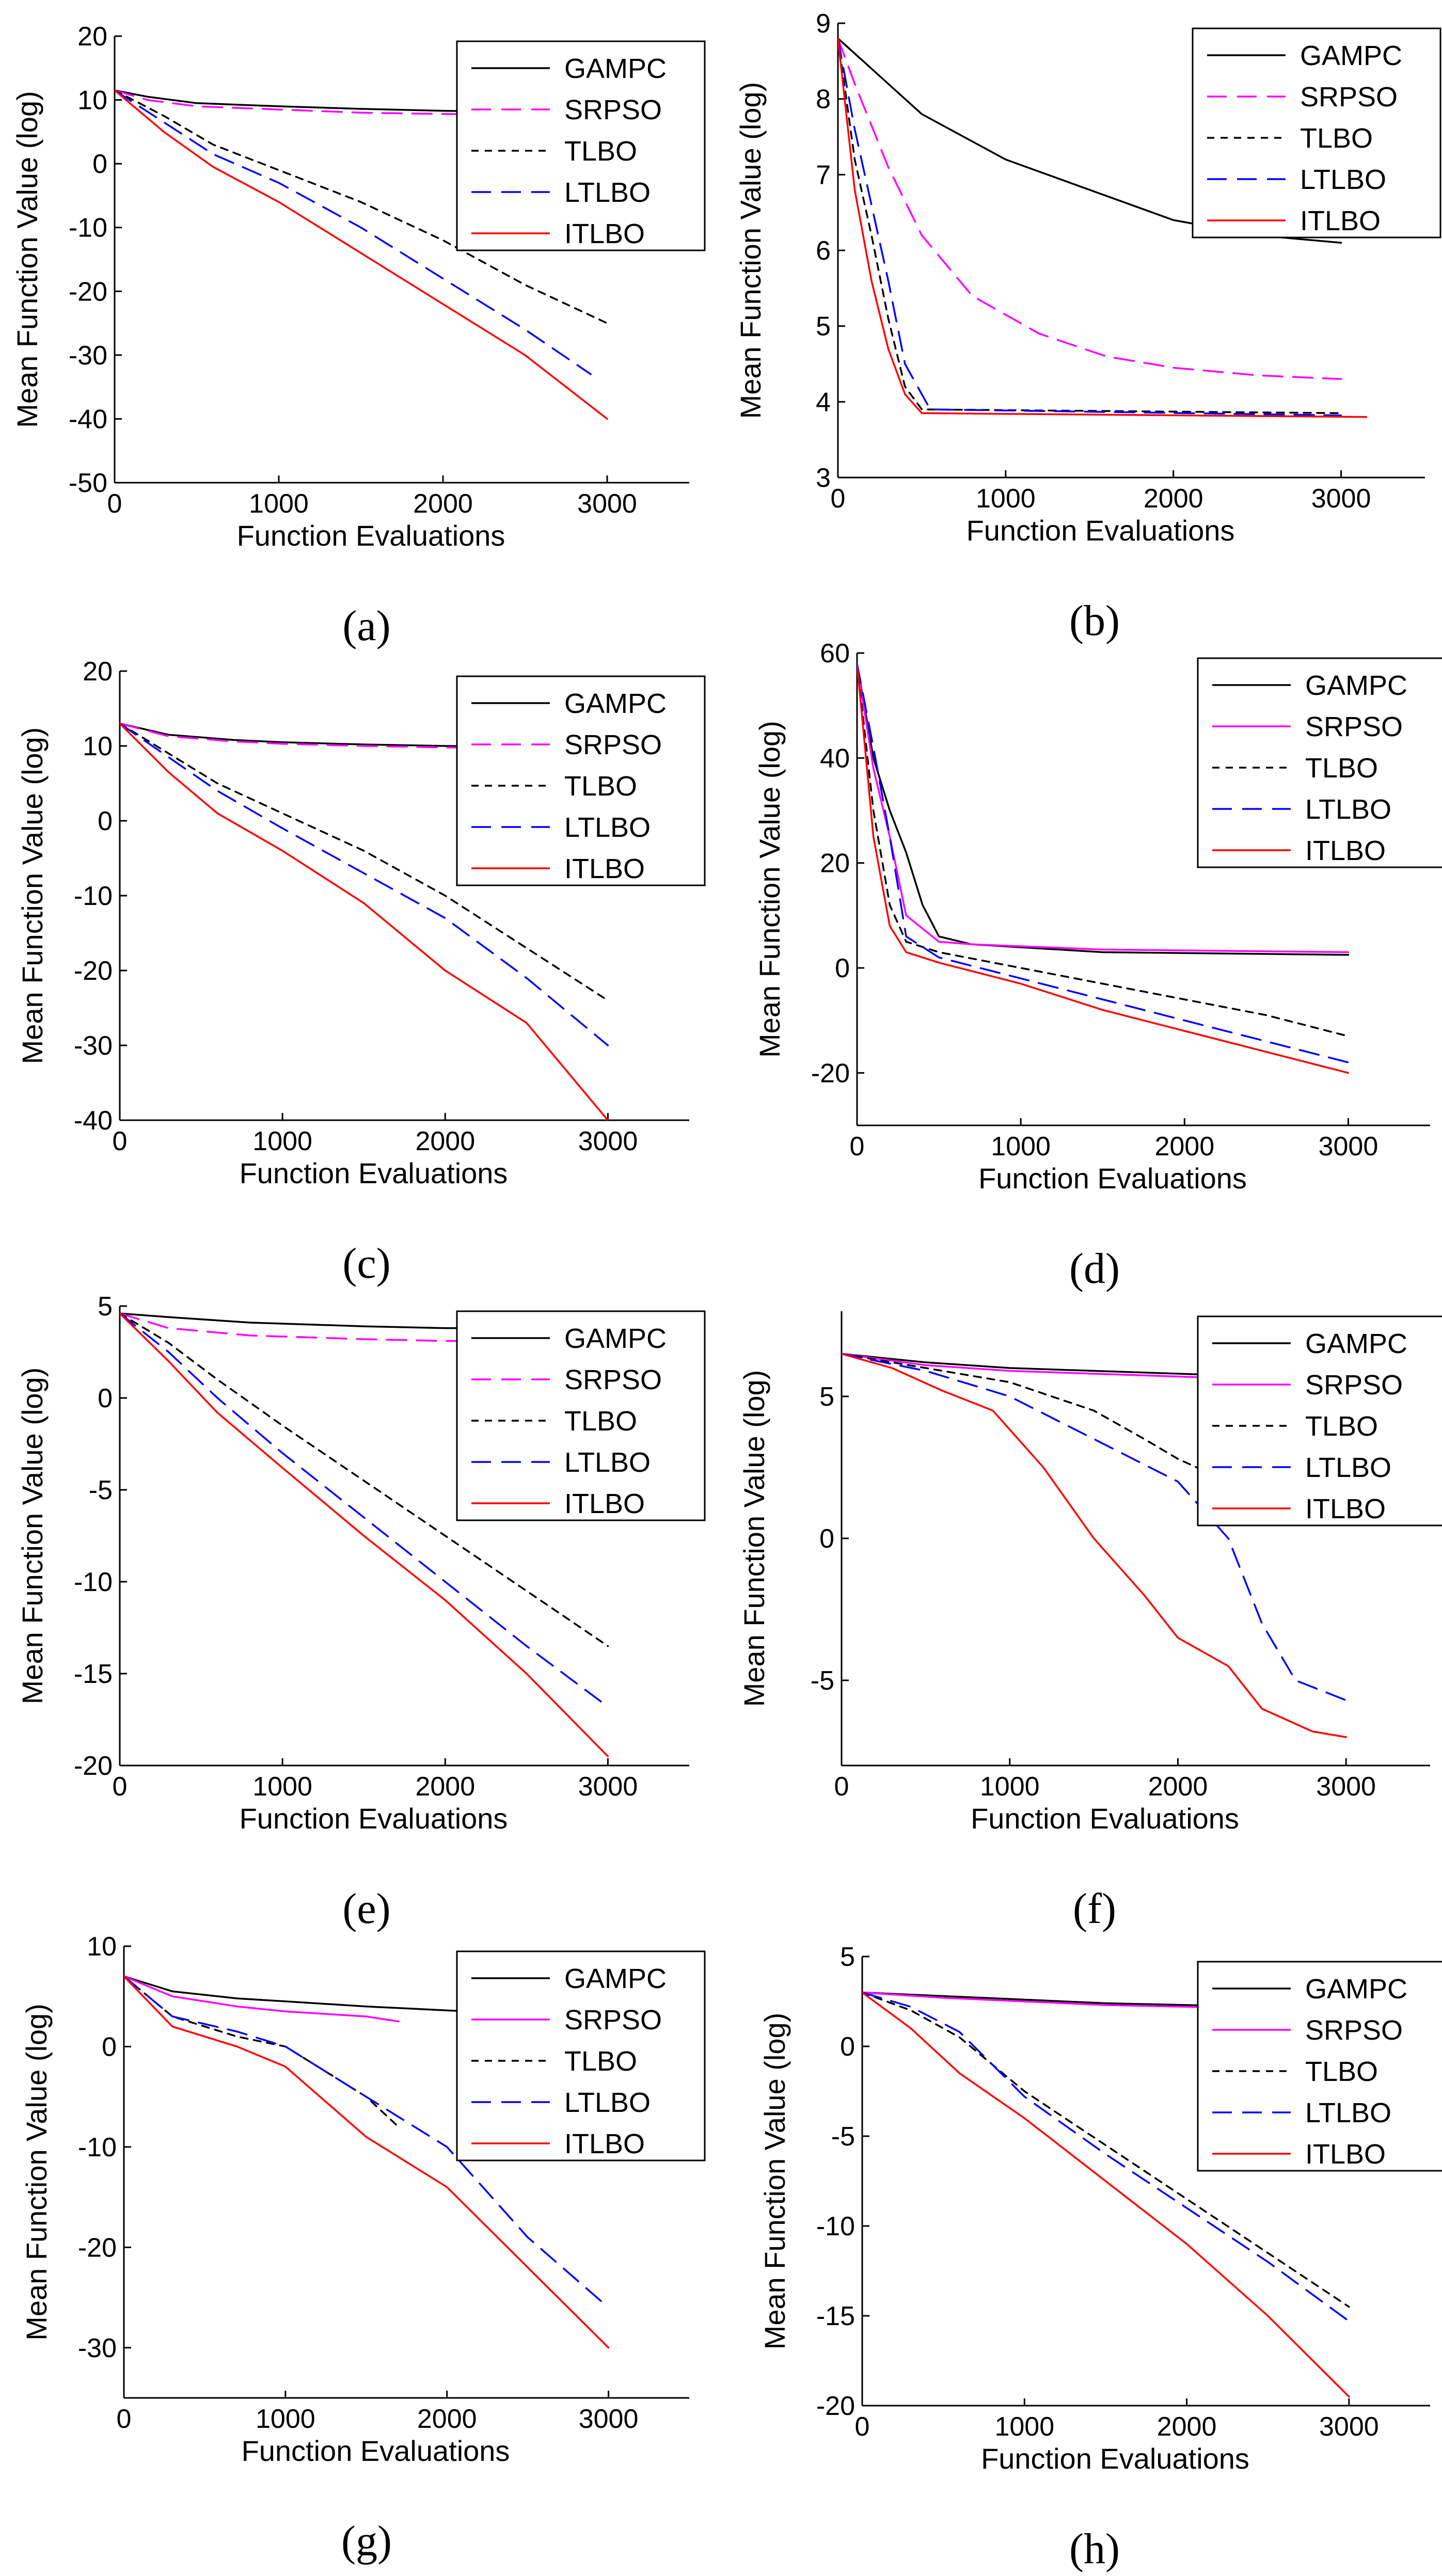 This screenshot has width=1442, height=2576. I want to click on panel-label: (f), so click(1094, 1909).